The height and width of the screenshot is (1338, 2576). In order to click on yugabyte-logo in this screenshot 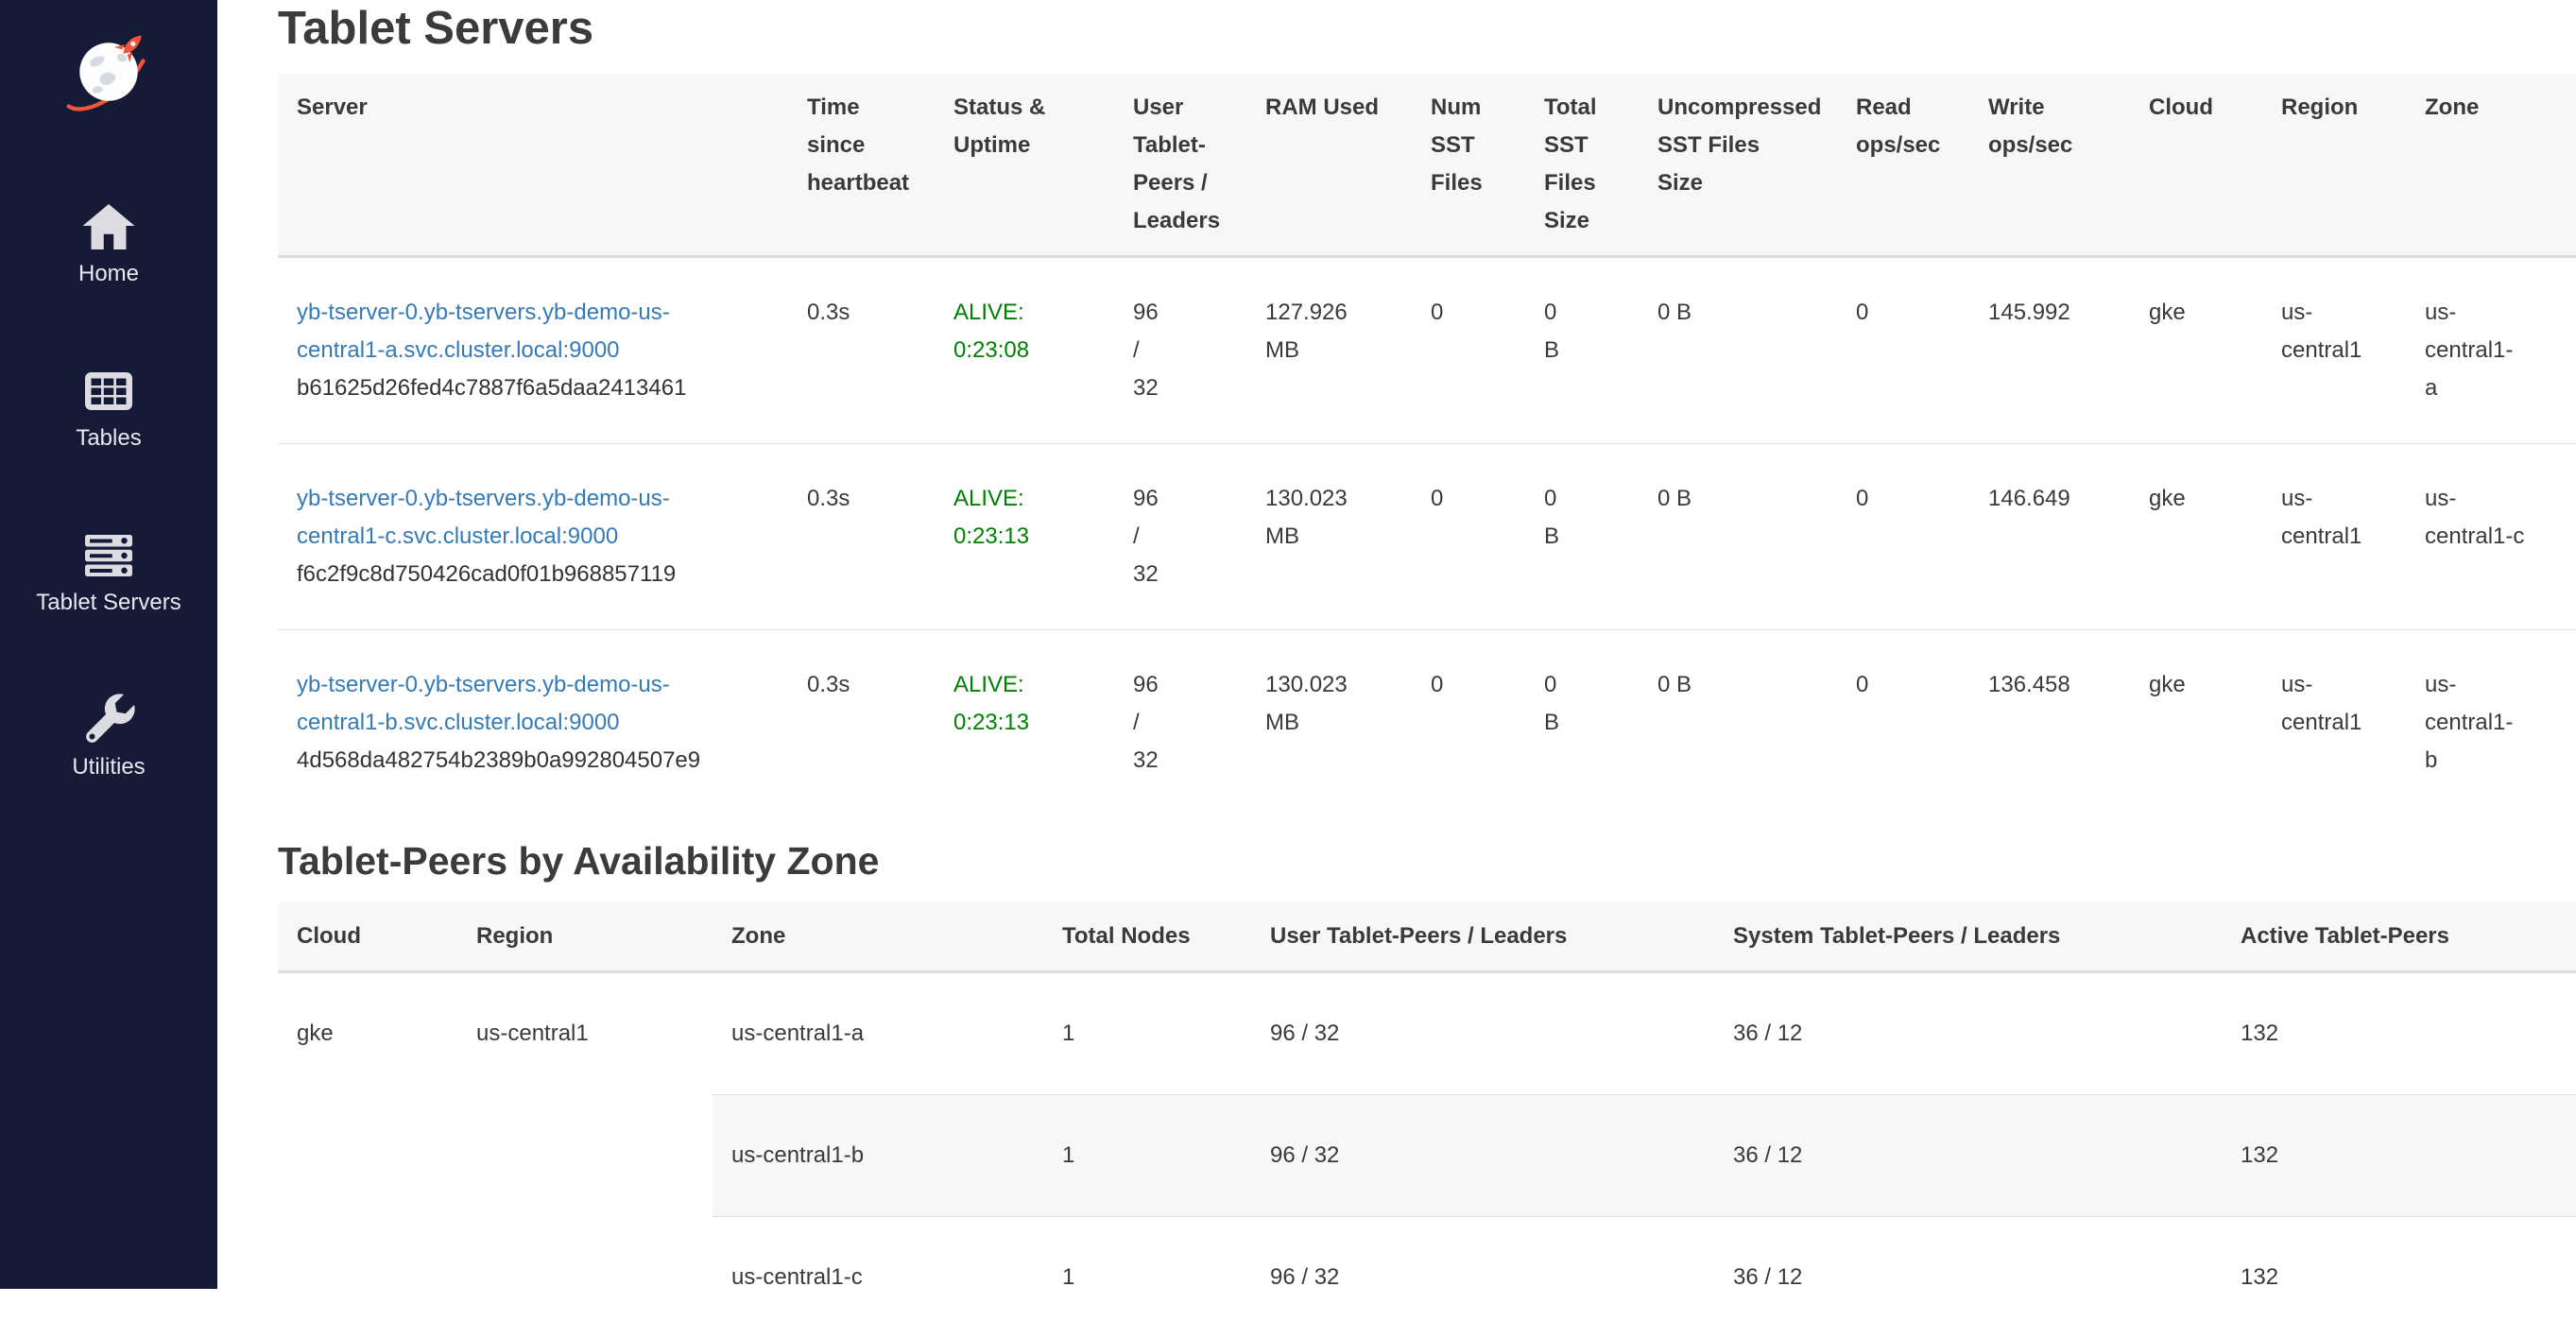, I will do `click(108, 71)`.